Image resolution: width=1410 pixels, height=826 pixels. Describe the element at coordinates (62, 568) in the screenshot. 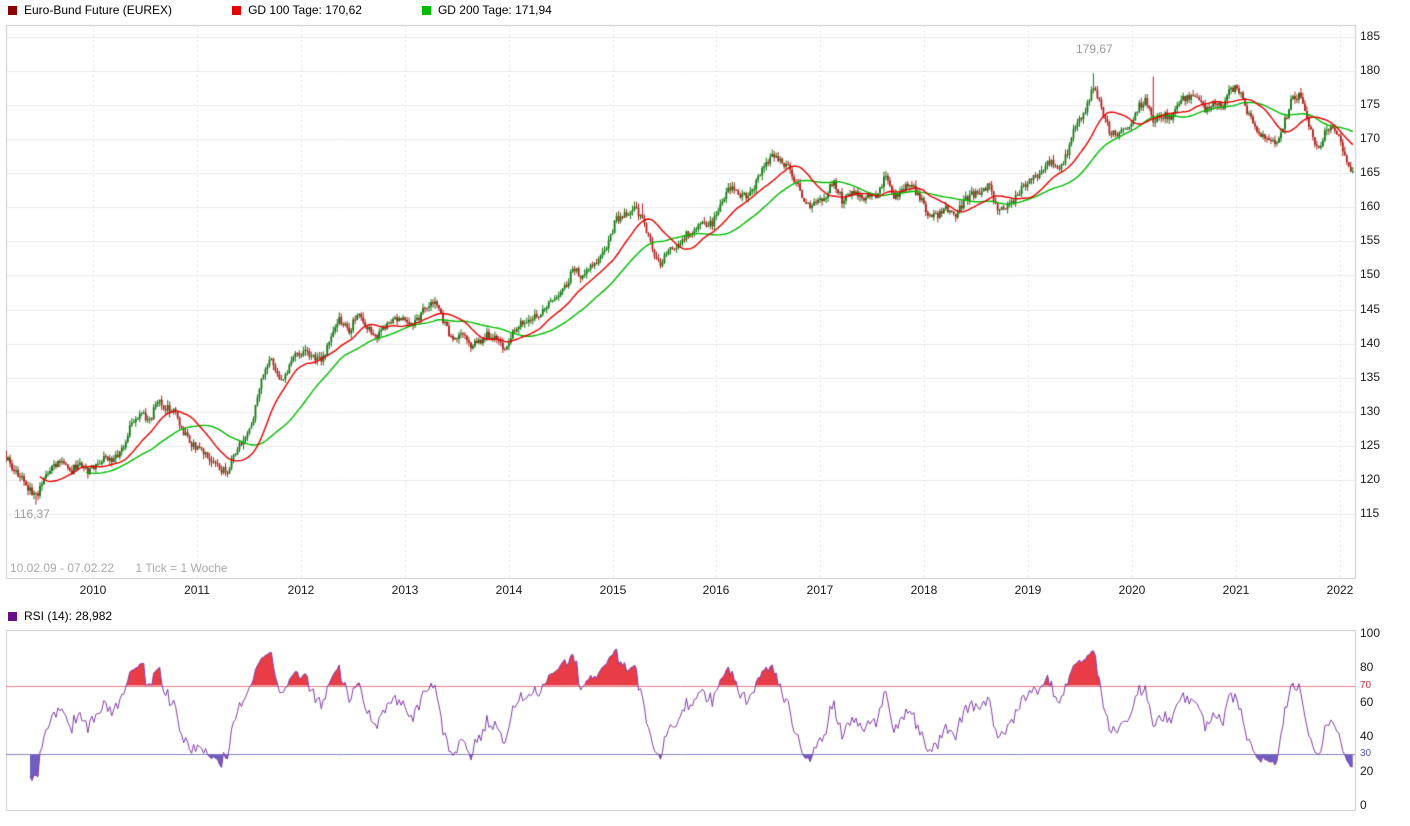

I see `date-range-text: 10.02.09 - 07.02.22` at that location.